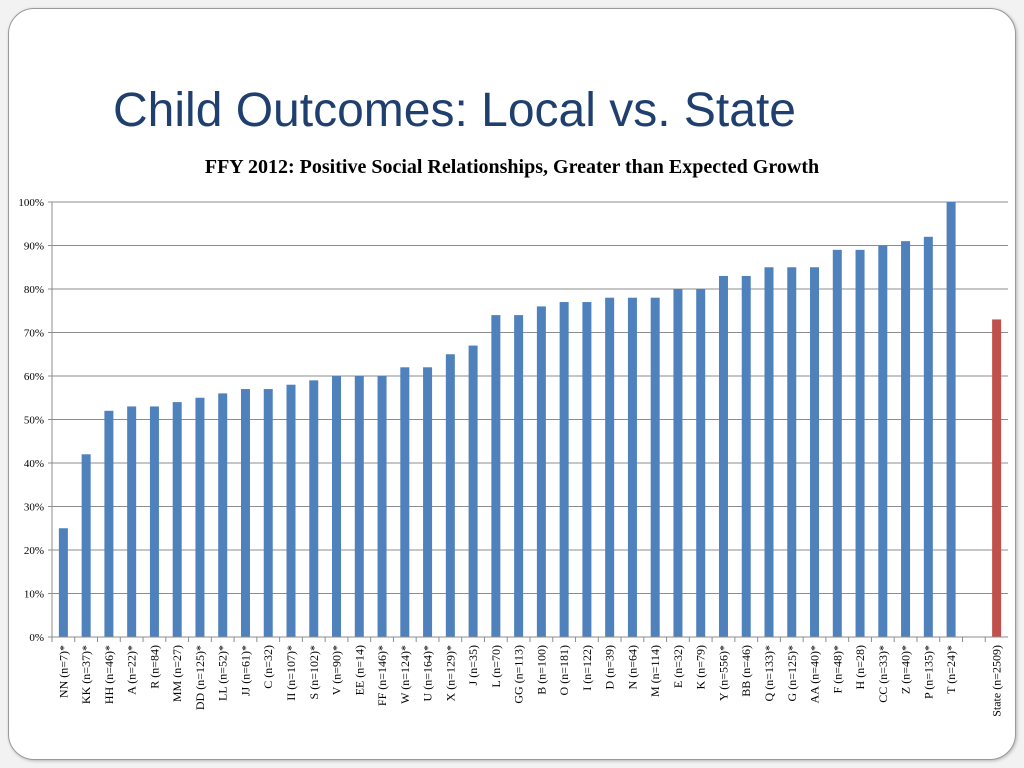  I want to click on x-tick-label: U (n=164)*, so click(428, 673).